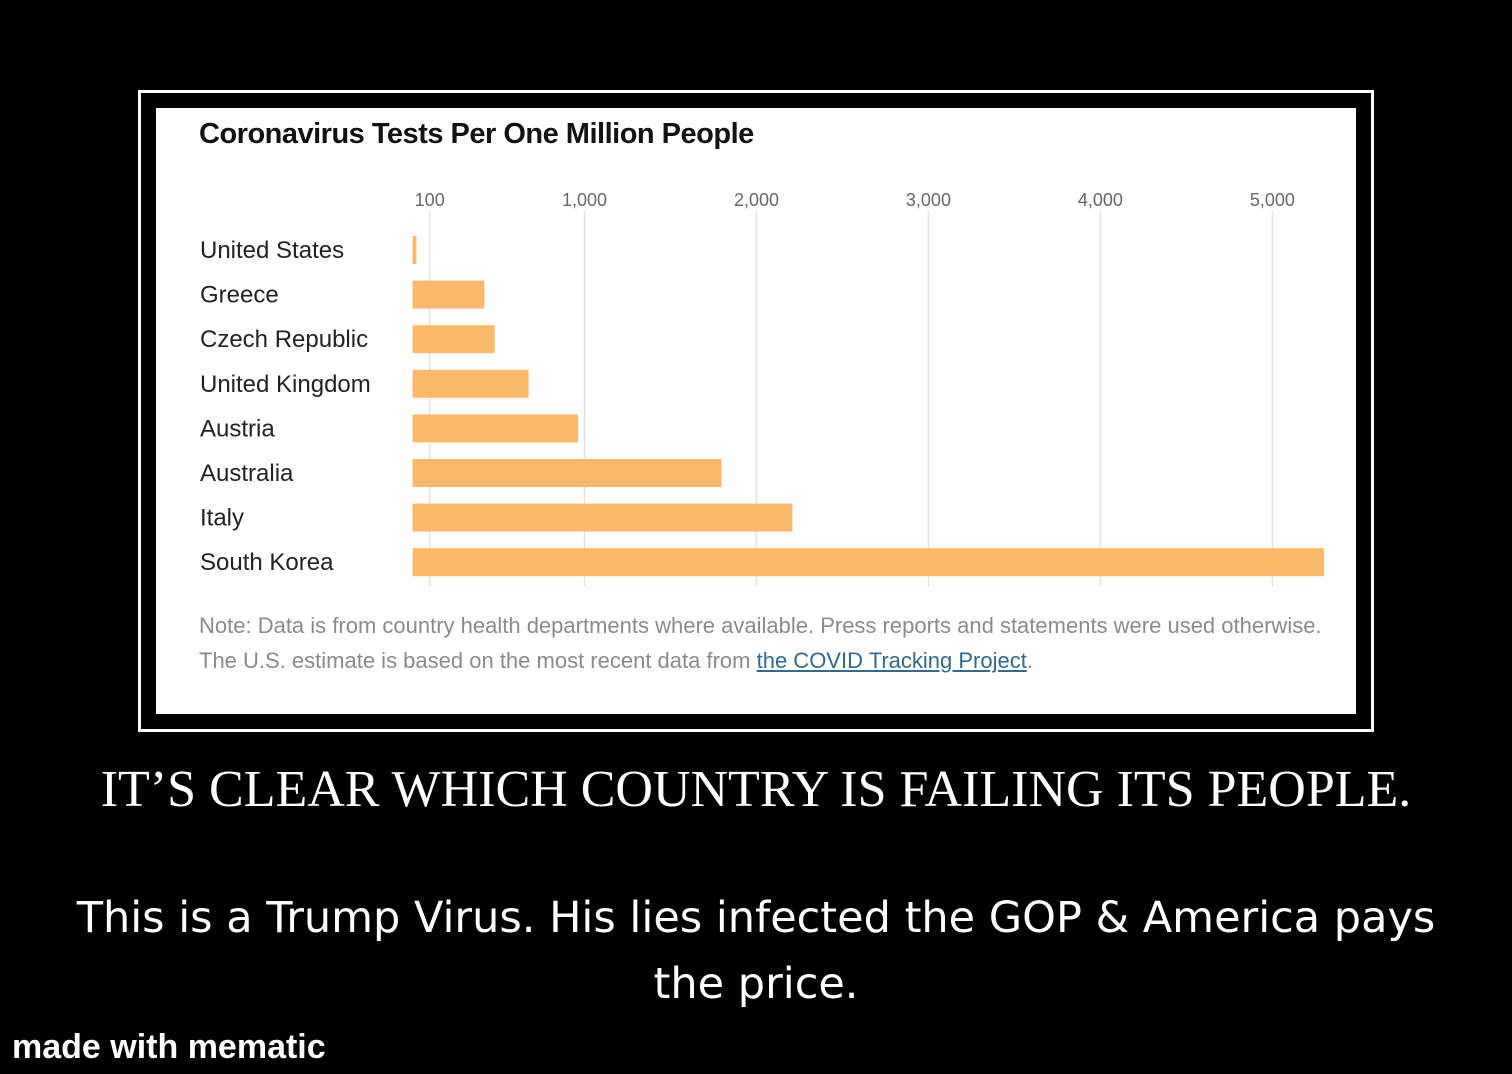 This screenshot has width=1512, height=1074. Describe the element at coordinates (891, 660) in the screenshot. I see `covid-tracking-project-link: the COVID Tracking Project` at that location.